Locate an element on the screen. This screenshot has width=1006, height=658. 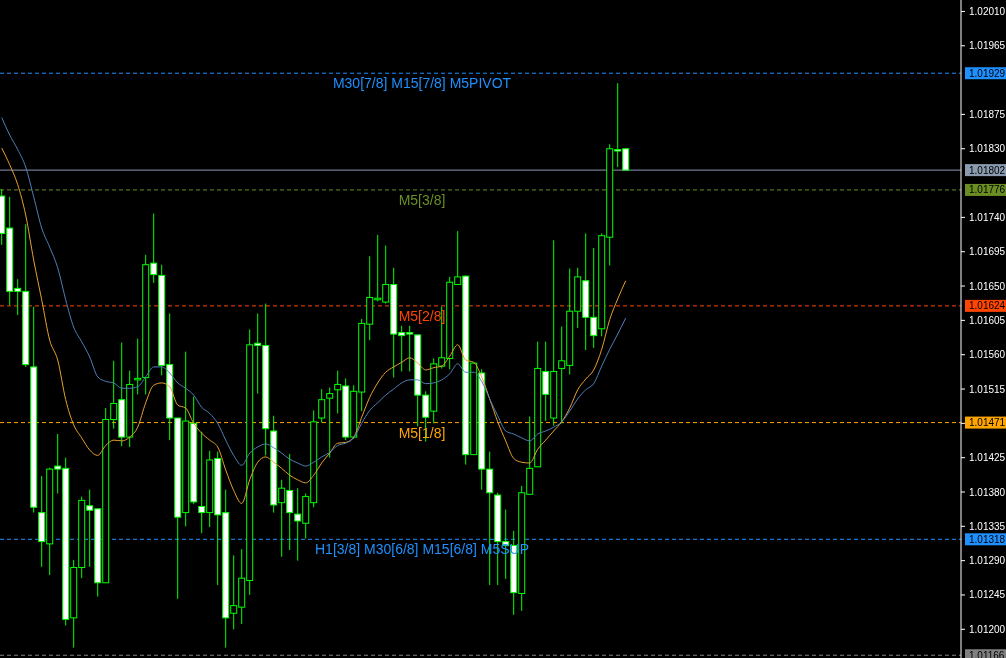
y-tick-label: 1.01695 is located at coordinates (987, 252).